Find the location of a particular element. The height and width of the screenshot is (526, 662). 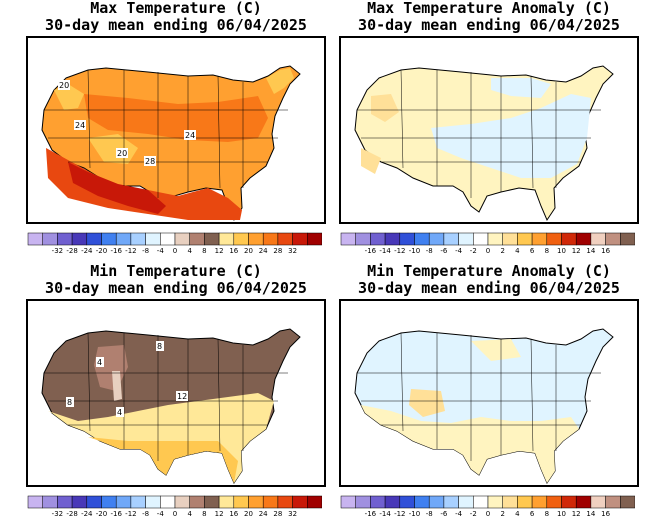

warm-anomaly-north is located at coordinates (496, 350).